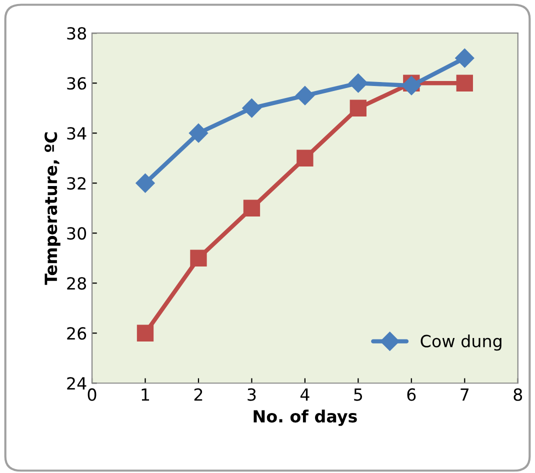 The image size is (535, 473). Describe the element at coordinates (358, 394) in the screenshot. I see `x-tick-label: 5` at that location.